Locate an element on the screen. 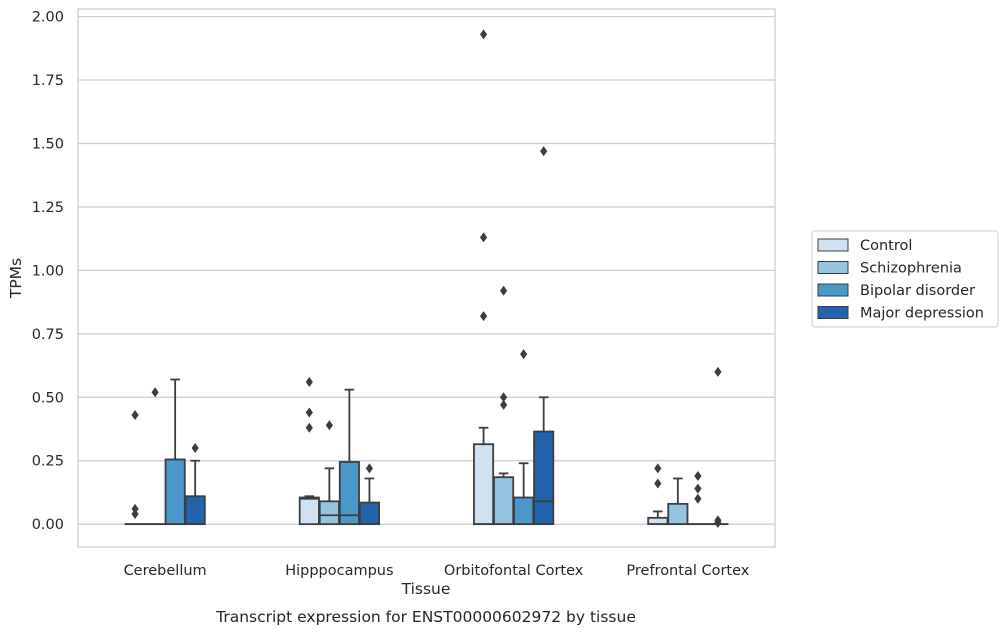 The height and width of the screenshot is (634, 1007). y-tick-label: 2.00 is located at coordinates (48, 18).